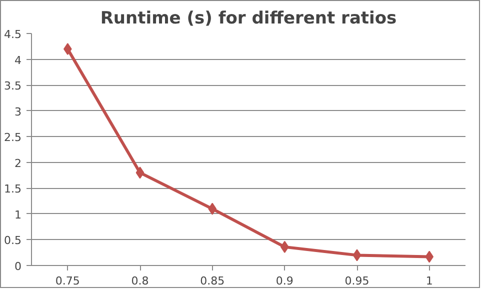  What do you see at coordinates (140, 281) in the screenshot?
I see `x-tick-label: 0.8` at bounding box center [140, 281].